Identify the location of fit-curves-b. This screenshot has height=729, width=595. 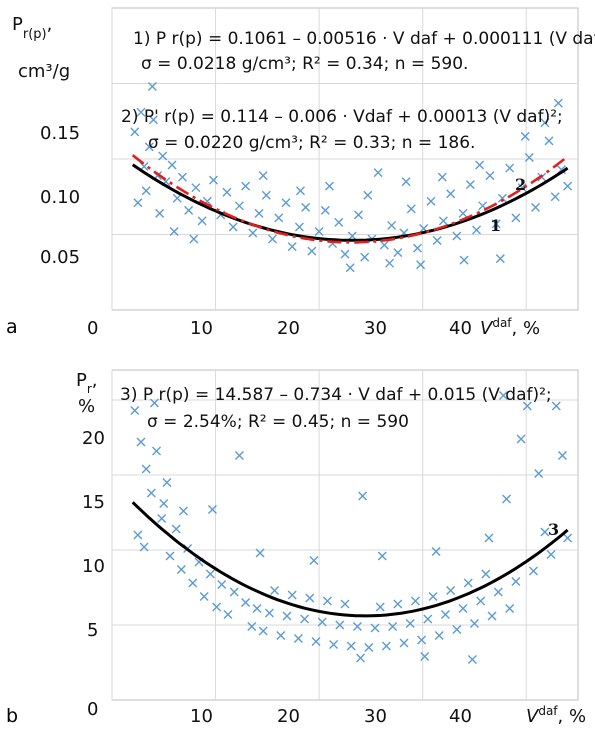
(350, 559).